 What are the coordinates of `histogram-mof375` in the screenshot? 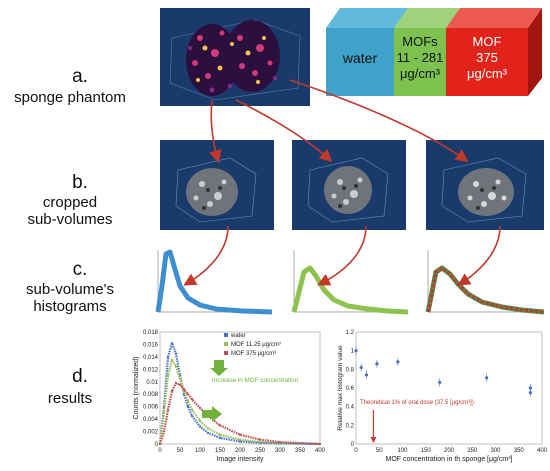 It's located at (485, 282).